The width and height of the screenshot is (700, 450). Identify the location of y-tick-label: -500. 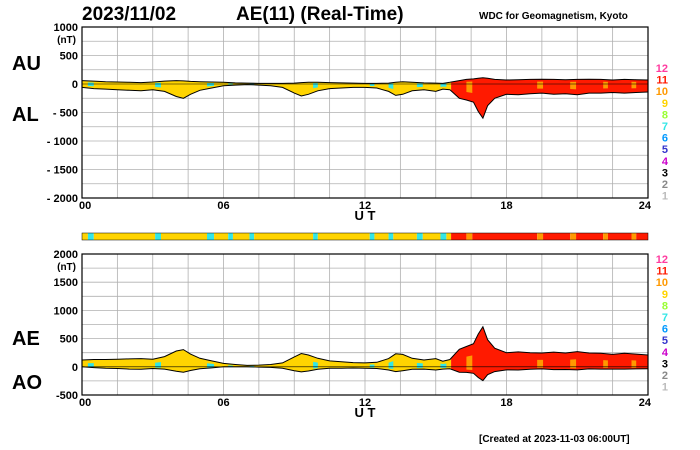
(67, 396).